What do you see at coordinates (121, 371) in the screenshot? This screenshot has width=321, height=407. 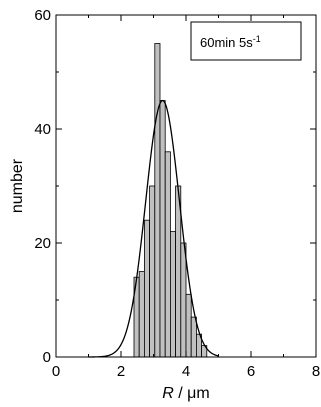 I see `x-tick-label-2: 2` at bounding box center [121, 371].